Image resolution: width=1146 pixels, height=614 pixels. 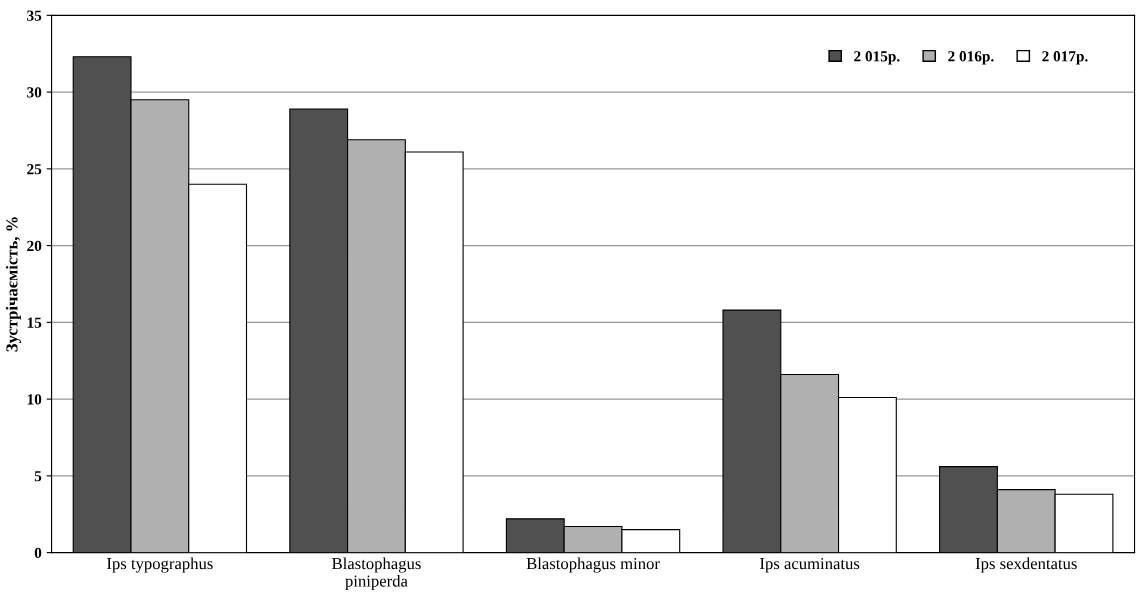 I want to click on x-tick-label: Ips sexdentatus, so click(x=1026, y=565).